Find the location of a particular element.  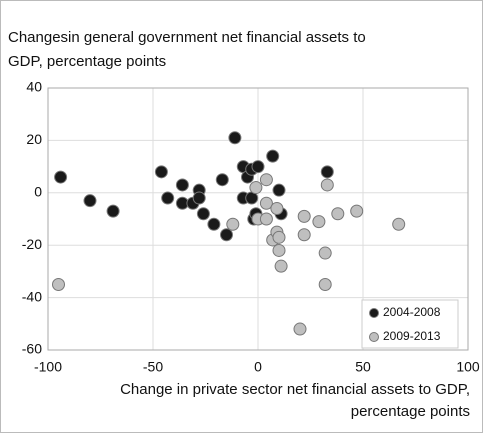

x-tick-label: 100 is located at coordinates (468, 367).